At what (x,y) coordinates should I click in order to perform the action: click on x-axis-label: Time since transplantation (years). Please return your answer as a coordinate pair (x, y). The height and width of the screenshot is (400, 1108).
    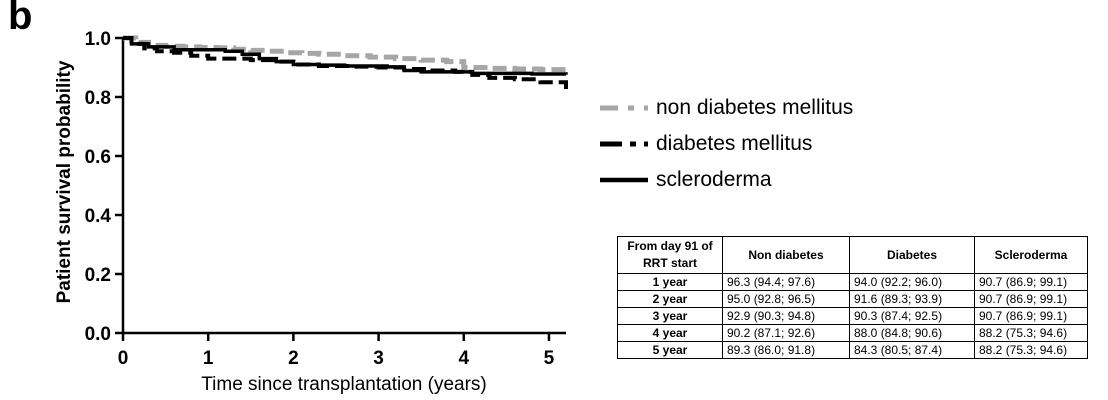
    Looking at the image, I should click on (343, 384).